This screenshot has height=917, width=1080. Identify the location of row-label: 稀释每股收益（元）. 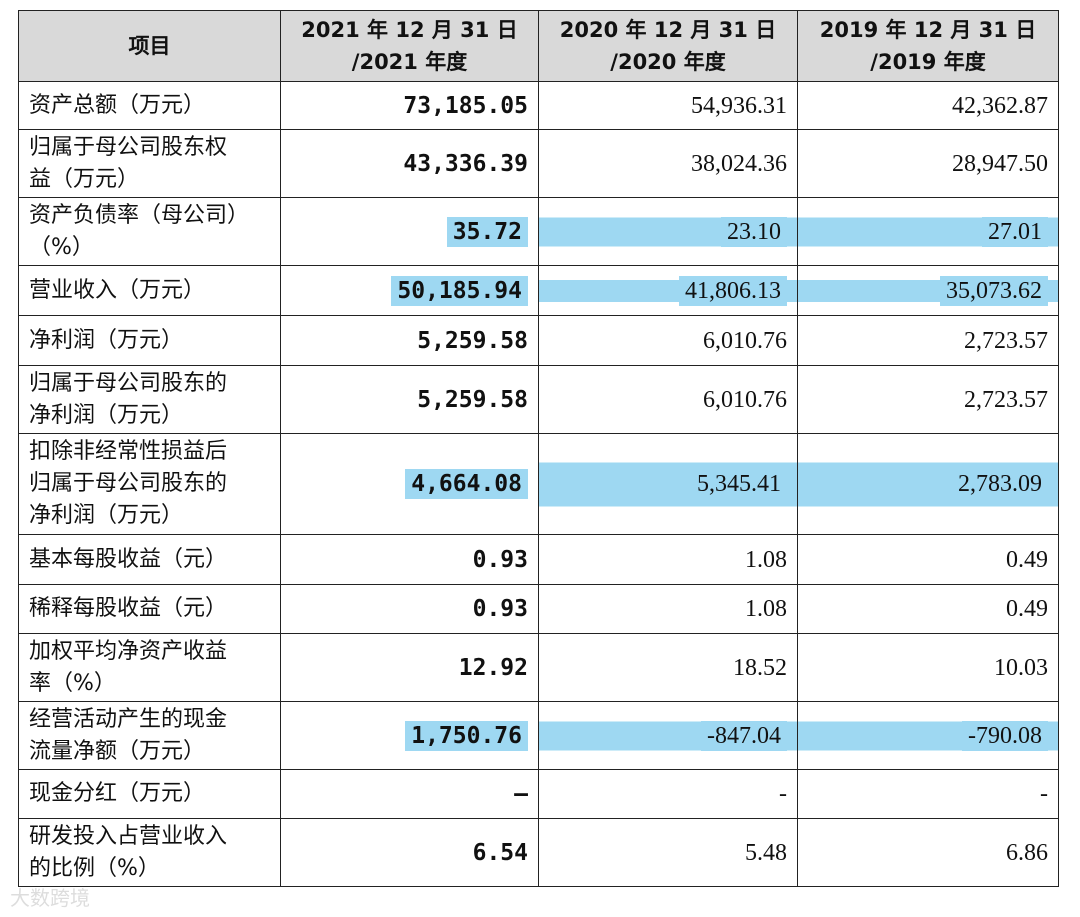
(149, 609).